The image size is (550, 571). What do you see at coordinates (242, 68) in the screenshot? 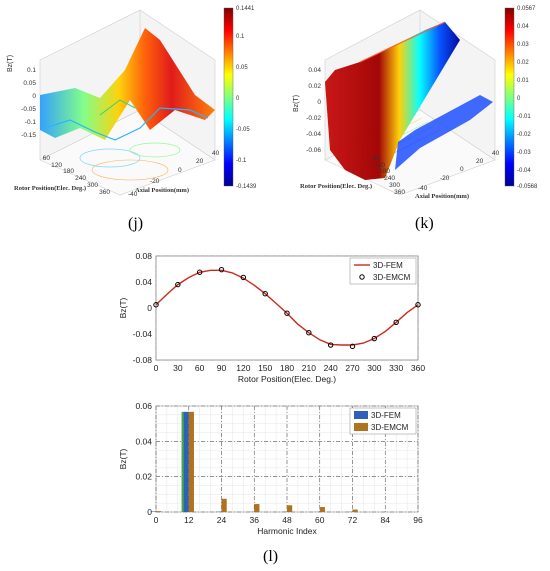
I see `surface-j-colorbar-tick: 0.05` at bounding box center [242, 68].